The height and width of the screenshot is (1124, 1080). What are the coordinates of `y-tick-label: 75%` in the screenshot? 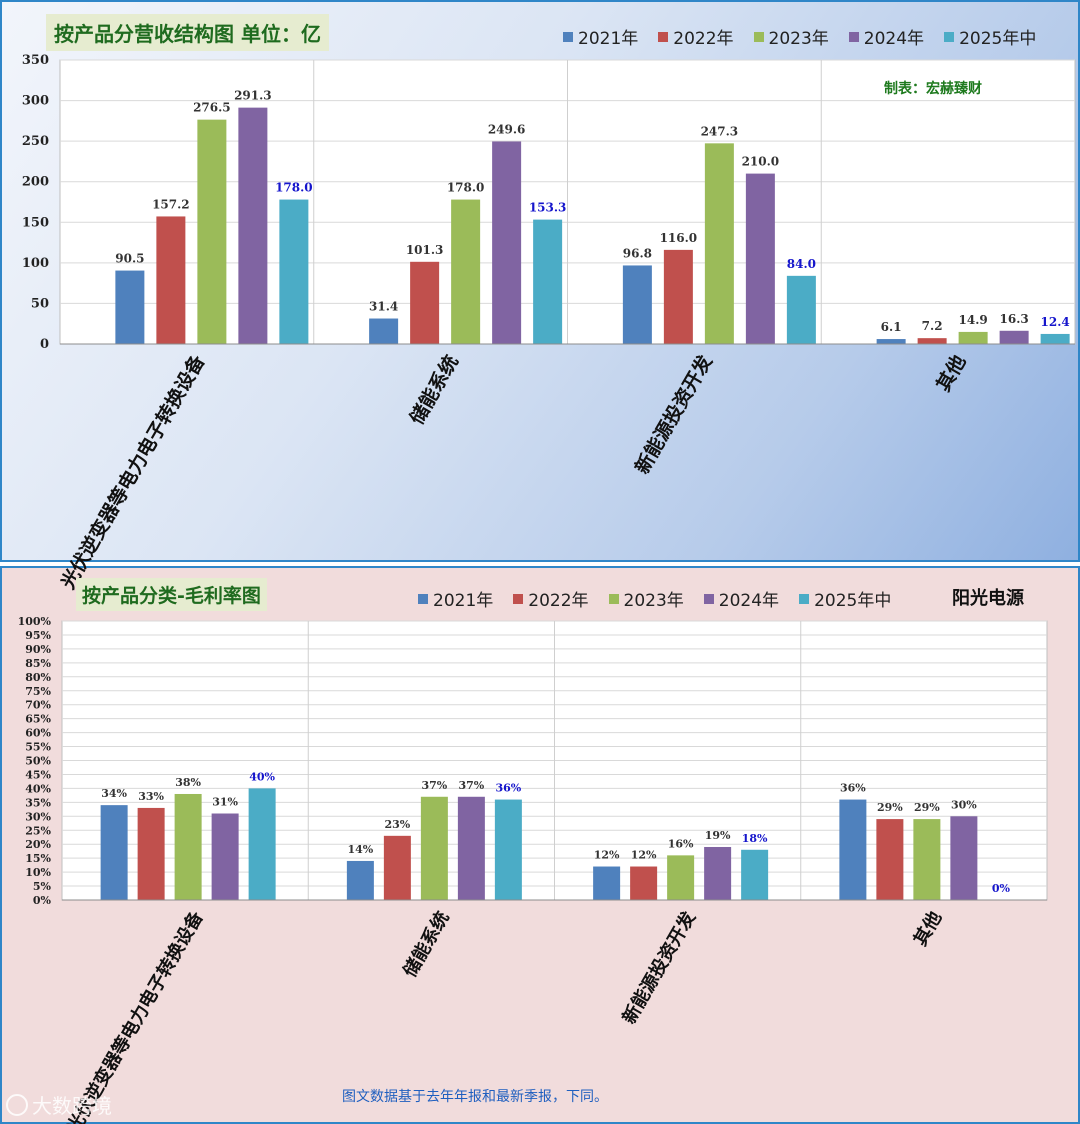 It's located at (38, 691).